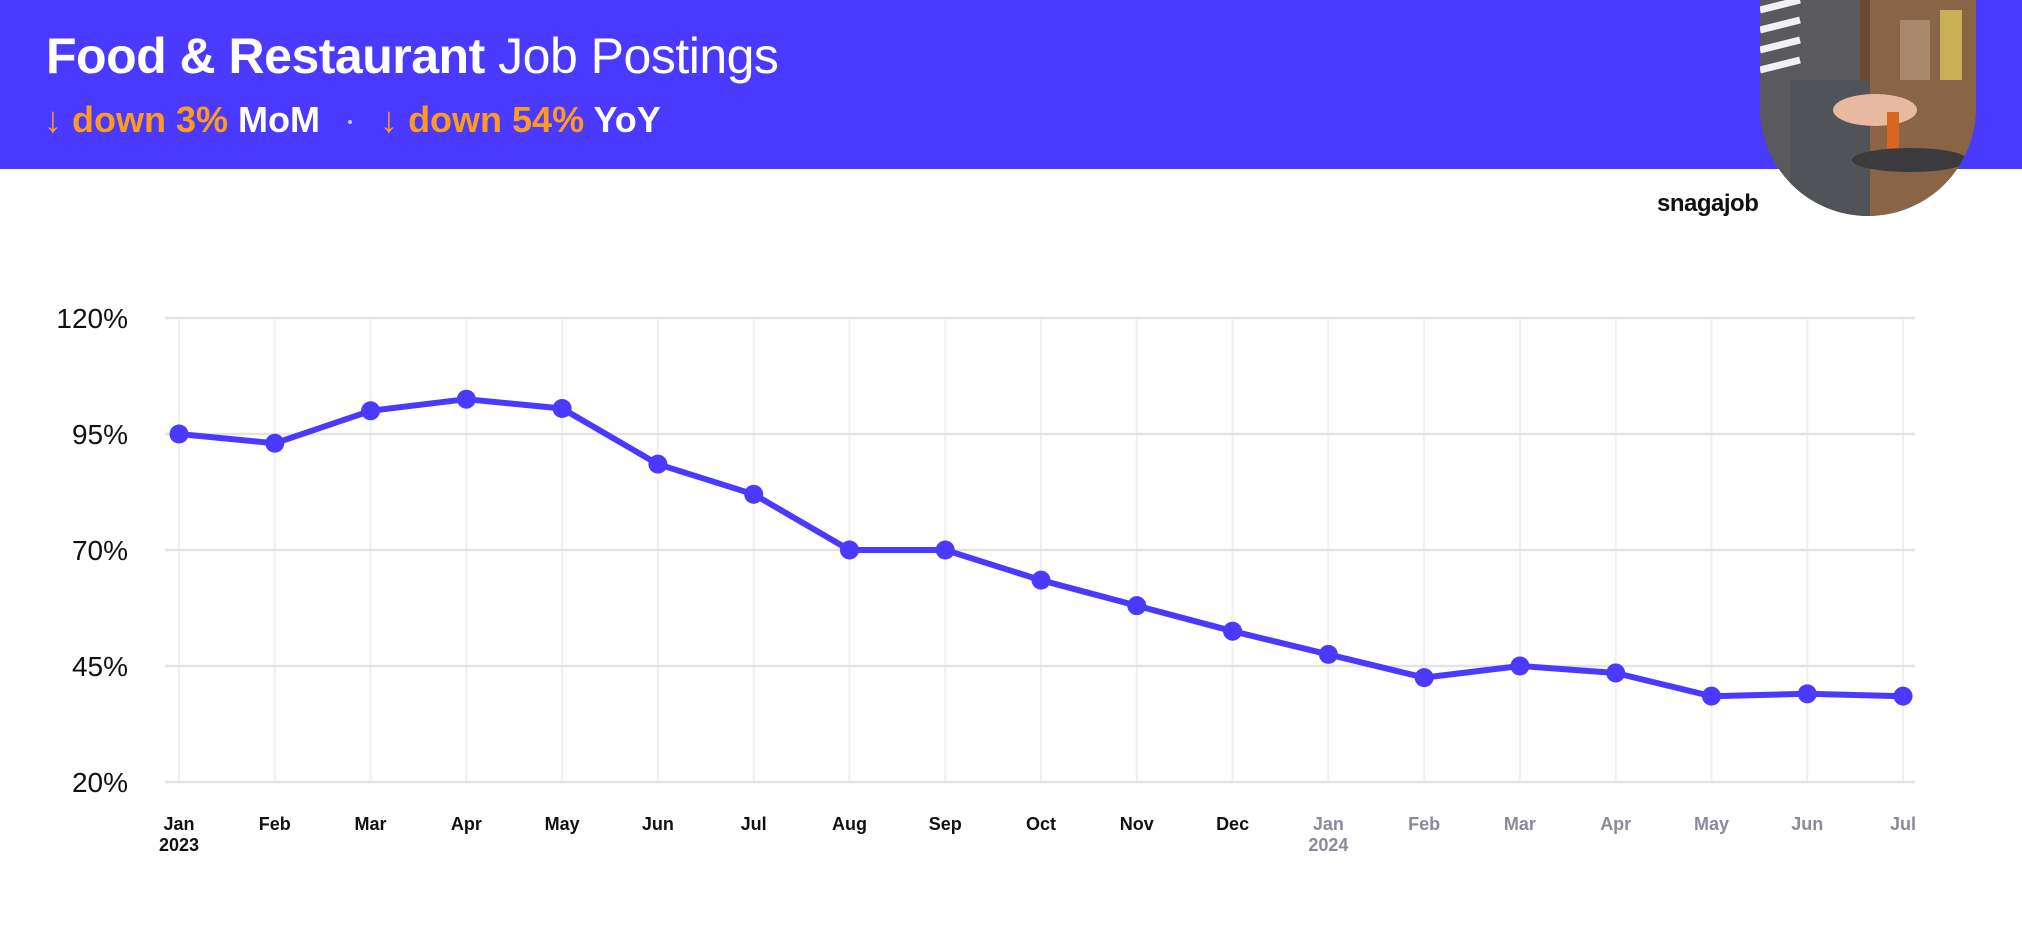 This screenshot has width=2022, height=942. Describe the element at coordinates (179, 845) in the screenshot. I see `x-year-label: 2023` at that location.